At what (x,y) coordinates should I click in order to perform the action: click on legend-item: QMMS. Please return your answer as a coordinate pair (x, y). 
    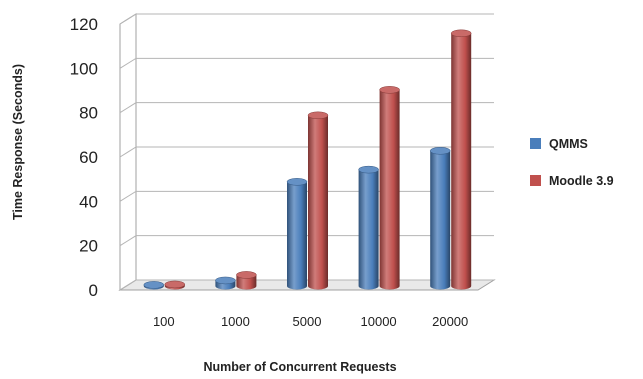
    Looking at the image, I should click on (559, 144).